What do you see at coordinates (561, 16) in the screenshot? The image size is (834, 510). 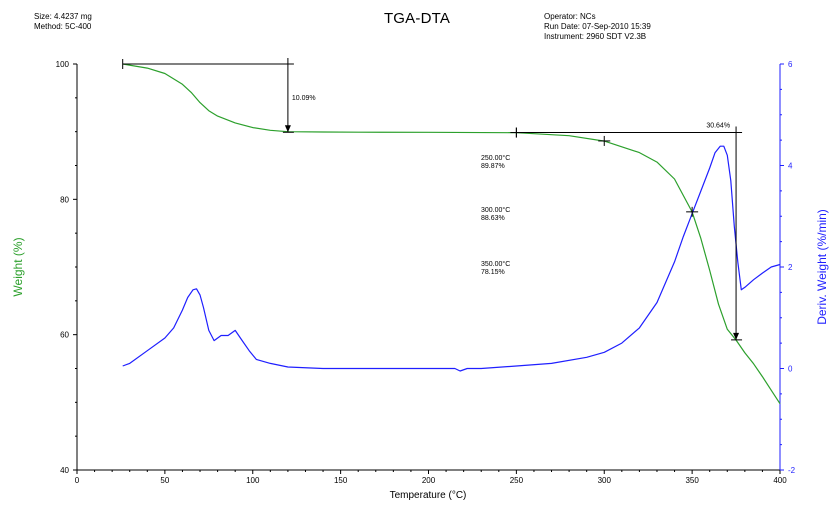 I see `operator-label: Operator:` at bounding box center [561, 16].